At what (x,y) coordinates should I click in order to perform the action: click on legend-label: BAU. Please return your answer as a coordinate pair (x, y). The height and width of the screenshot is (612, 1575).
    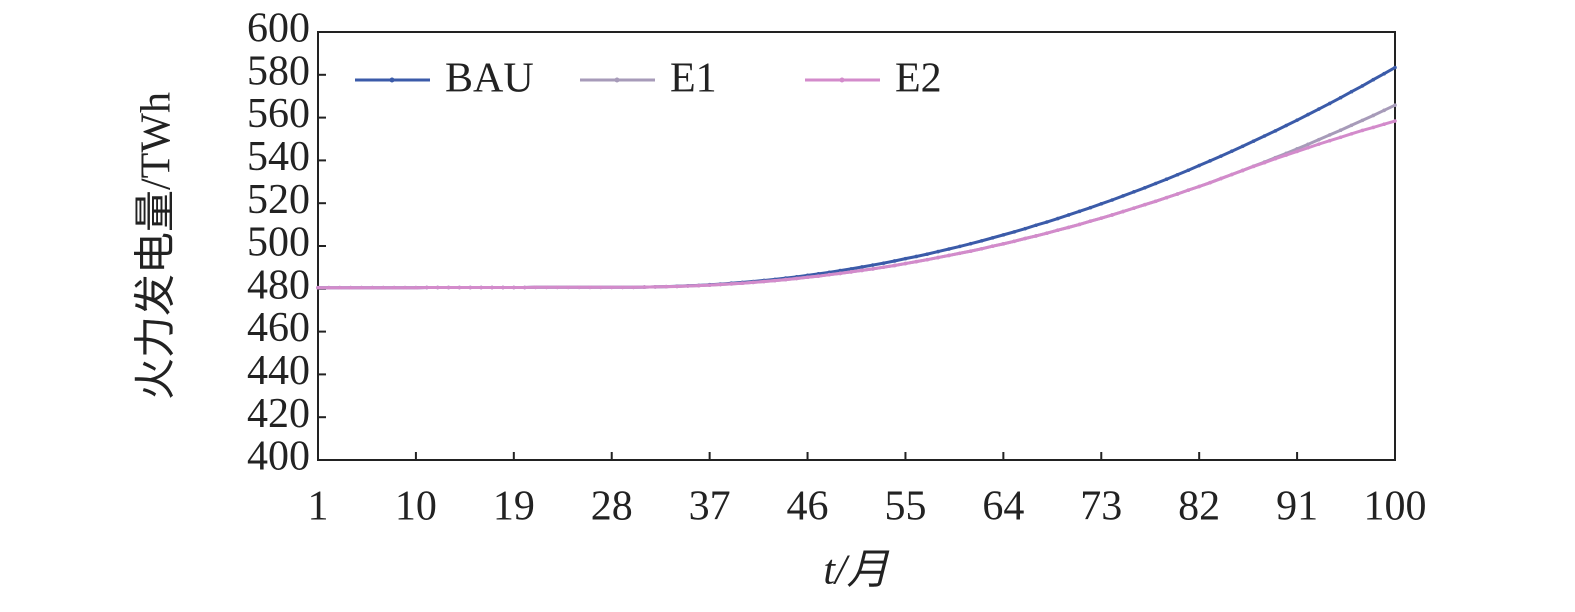
    Looking at the image, I should click on (489, 79).